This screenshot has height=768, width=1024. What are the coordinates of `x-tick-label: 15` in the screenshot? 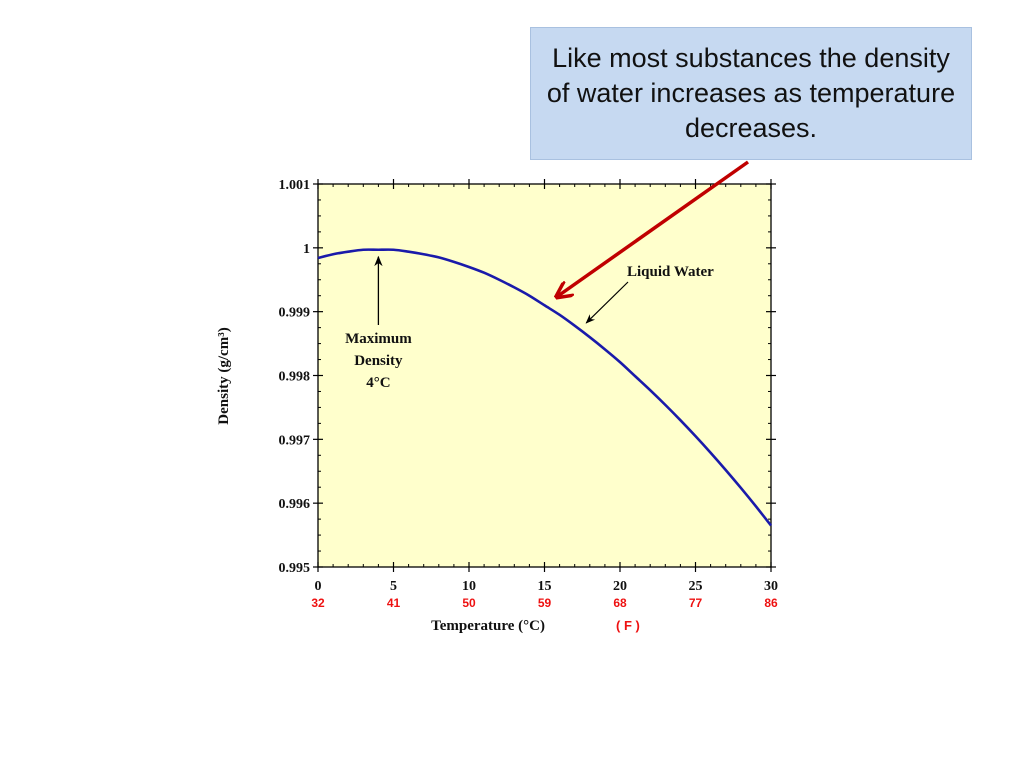 It's located at (545, 586).